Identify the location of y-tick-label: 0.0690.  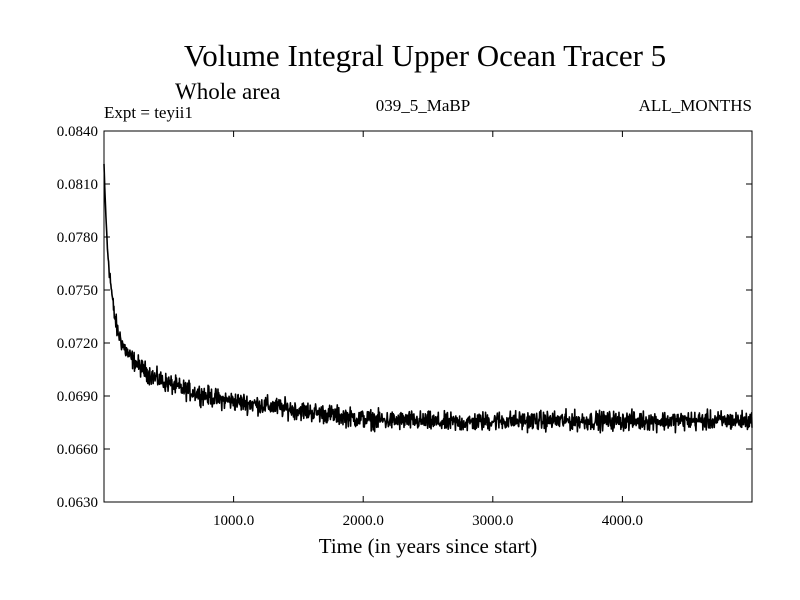
(77, 397).